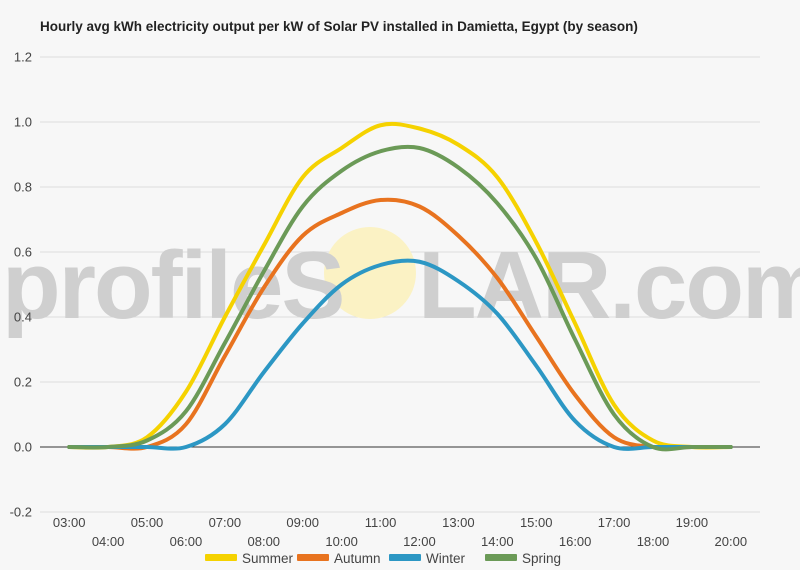 The width and height of the screenshot is (800, 570). What do you see at coordinates (419, 541) in the screenshot?
I see `x-tick-label: 12:00` at bounding box center [419, 541].